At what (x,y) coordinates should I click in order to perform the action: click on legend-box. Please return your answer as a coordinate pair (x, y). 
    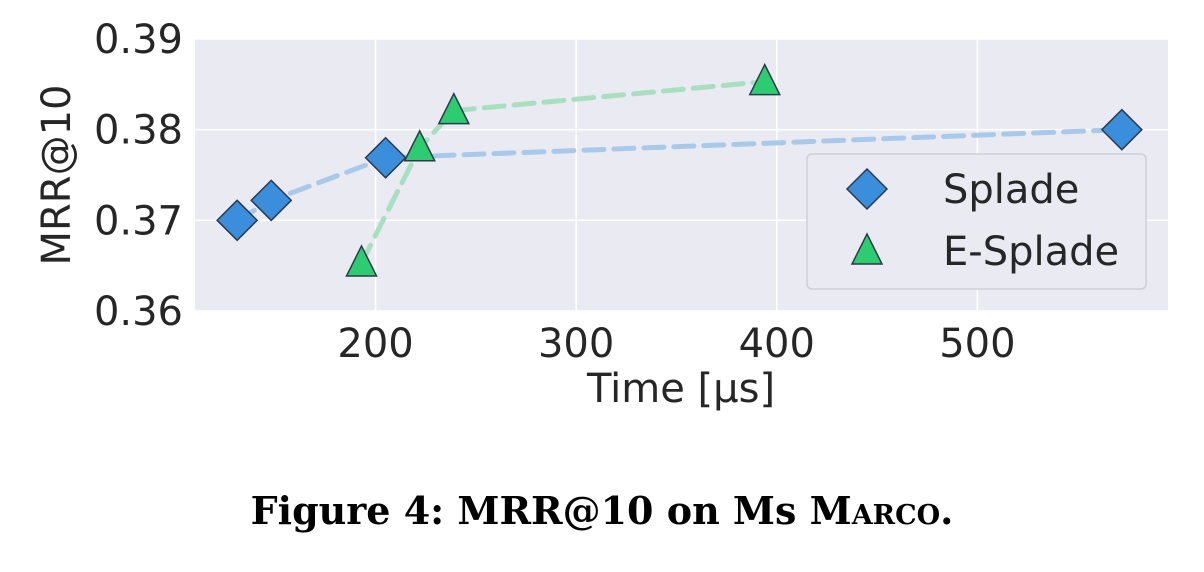
    Looking at the image, I should click on (976, 221).